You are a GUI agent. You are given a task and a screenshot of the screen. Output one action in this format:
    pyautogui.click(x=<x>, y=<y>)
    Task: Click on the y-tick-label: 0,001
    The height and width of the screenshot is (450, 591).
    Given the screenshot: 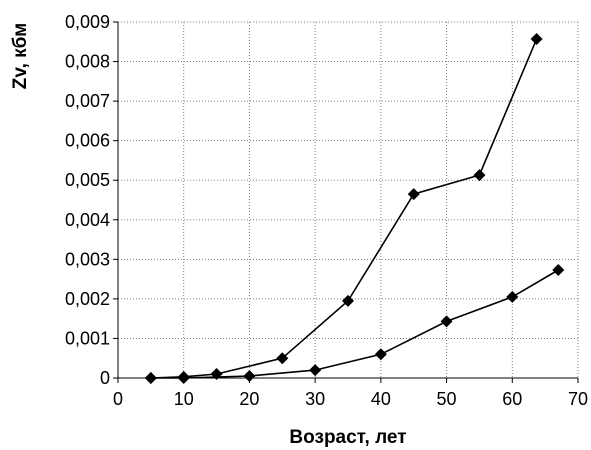 What is the action you would take?
    pyautogui.click(x=87, y=338)
    